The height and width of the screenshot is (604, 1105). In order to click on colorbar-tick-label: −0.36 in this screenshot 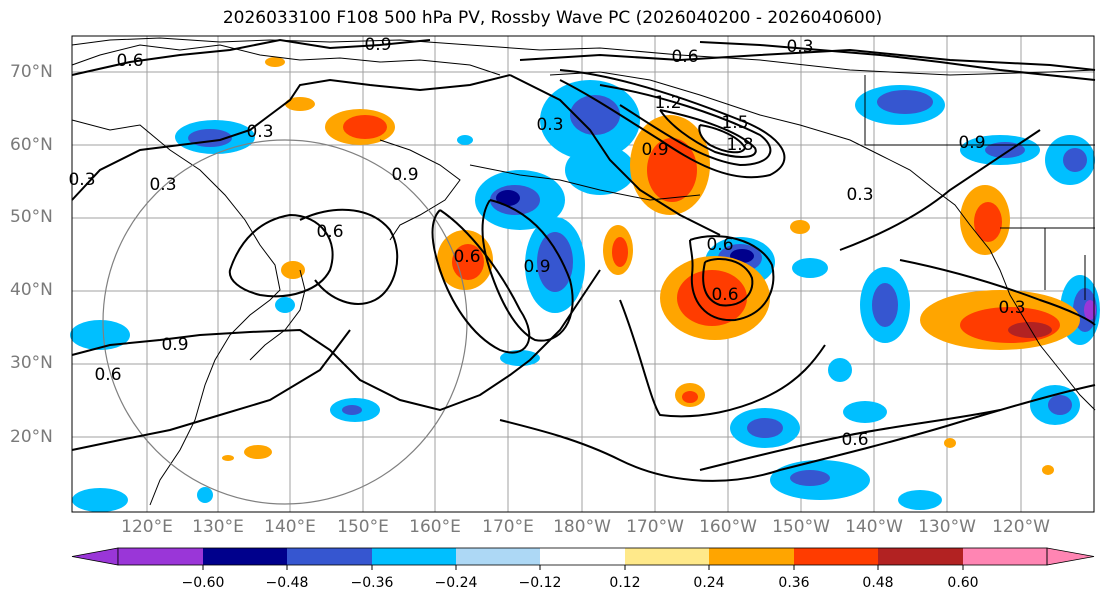, I will do `click(372, 583)`.